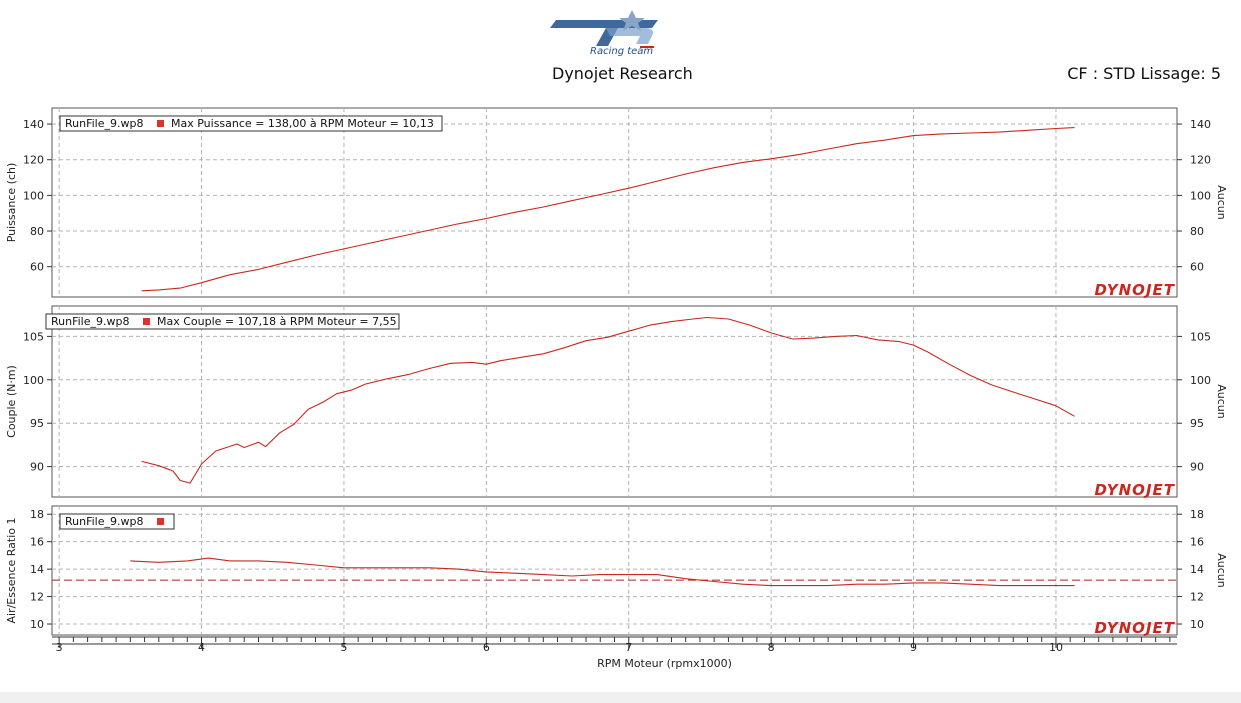  What do you see at coordinates (1197, 624) in the screenshot?
I see `y-tick-label-right: 10` at bounding box center [1197, 624].